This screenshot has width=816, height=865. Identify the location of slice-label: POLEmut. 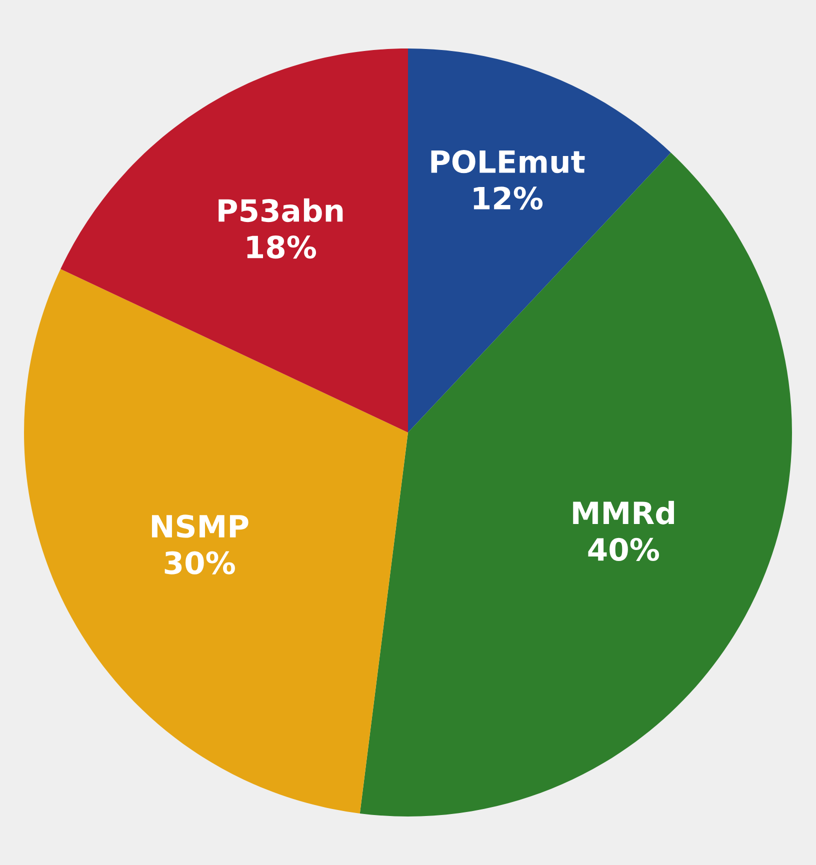
(508, 162).